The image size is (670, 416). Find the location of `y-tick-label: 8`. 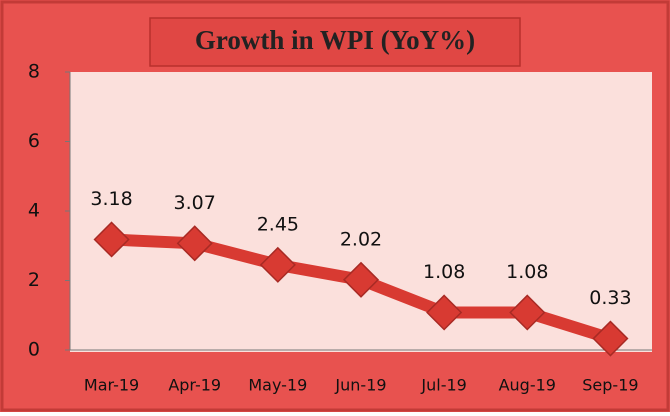

y-tick-label: 8 is located at coordinates (34, 72).